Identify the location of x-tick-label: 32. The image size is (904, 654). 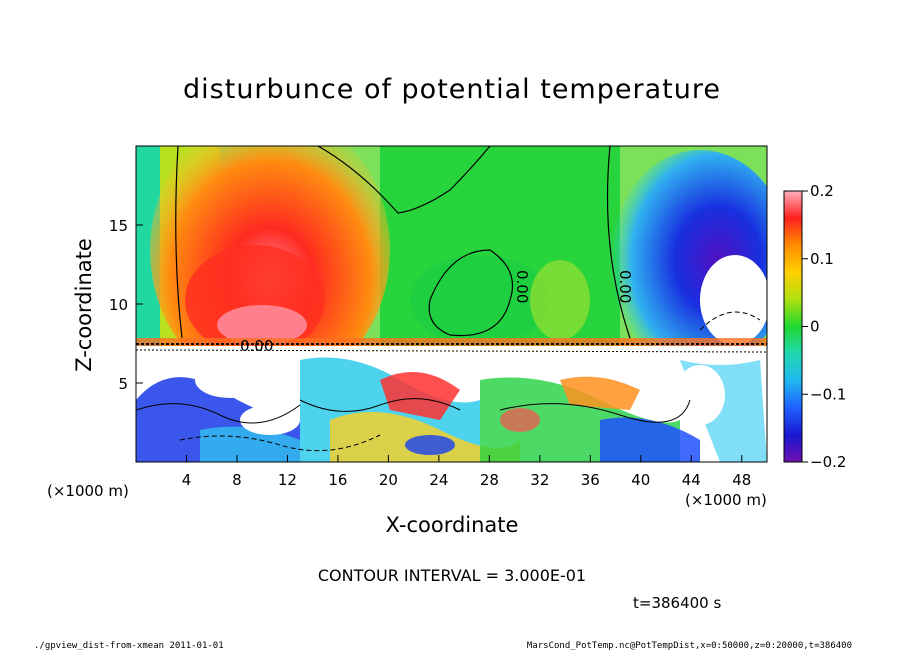
(539, 480).